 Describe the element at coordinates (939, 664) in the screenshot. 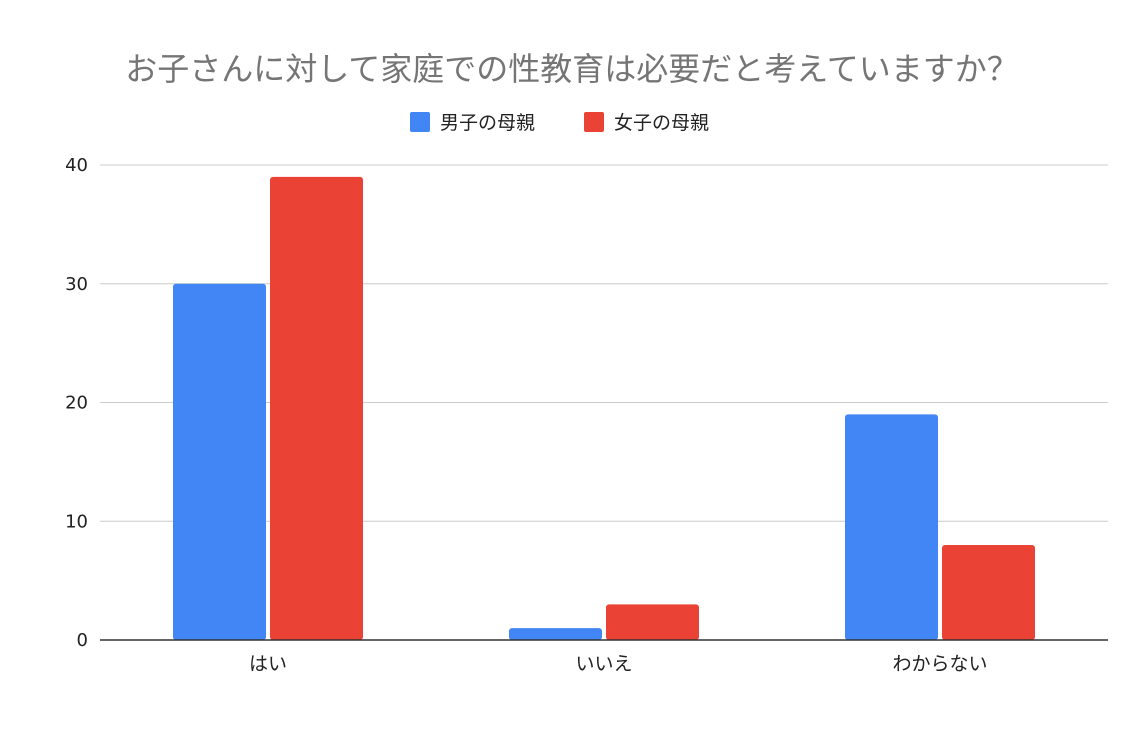

I see `x-tick-label: わからない` at that location.